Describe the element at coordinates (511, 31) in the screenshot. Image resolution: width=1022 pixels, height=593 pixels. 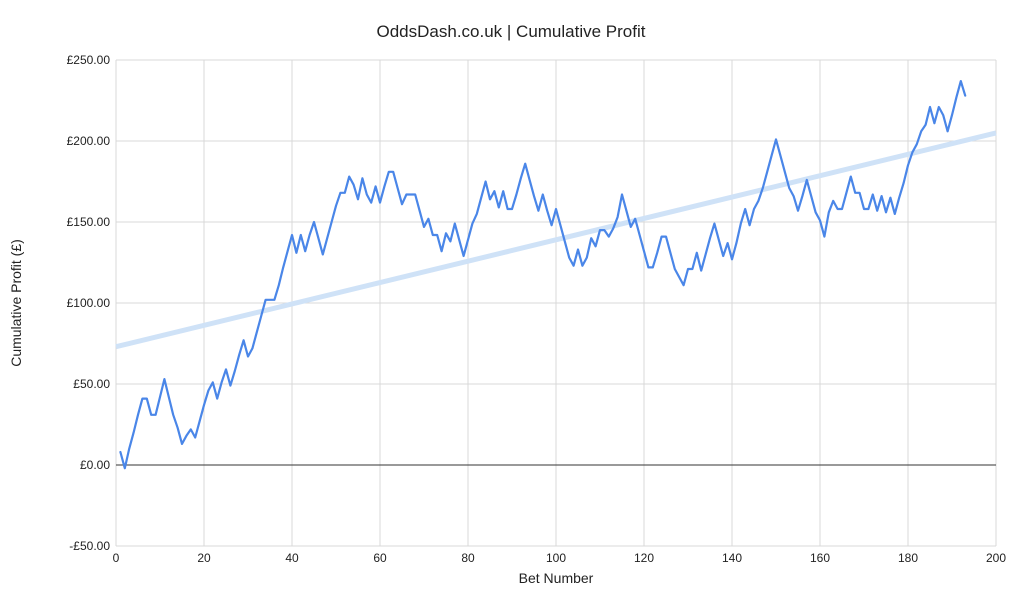
I see `chart-title: OddsDash.co.uk | Cumulative Profit` at that location.